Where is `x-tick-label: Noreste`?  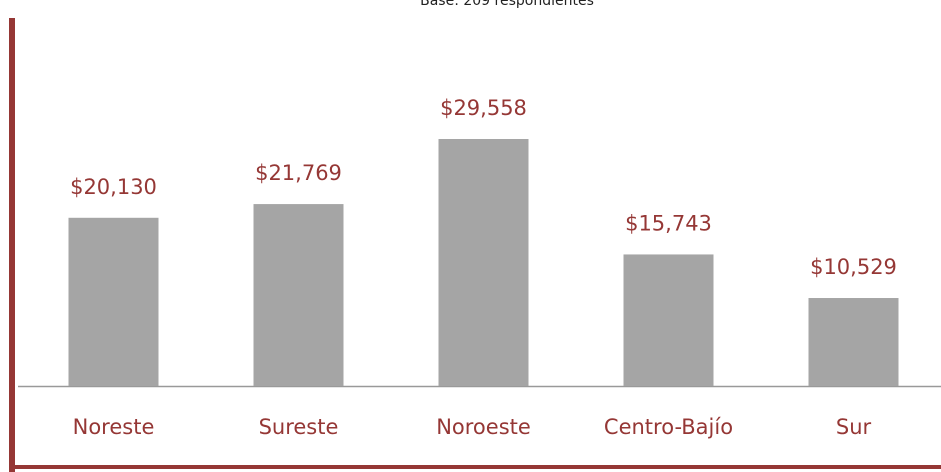
x-tick-label: Noreste is located at coordinates (114, 427).